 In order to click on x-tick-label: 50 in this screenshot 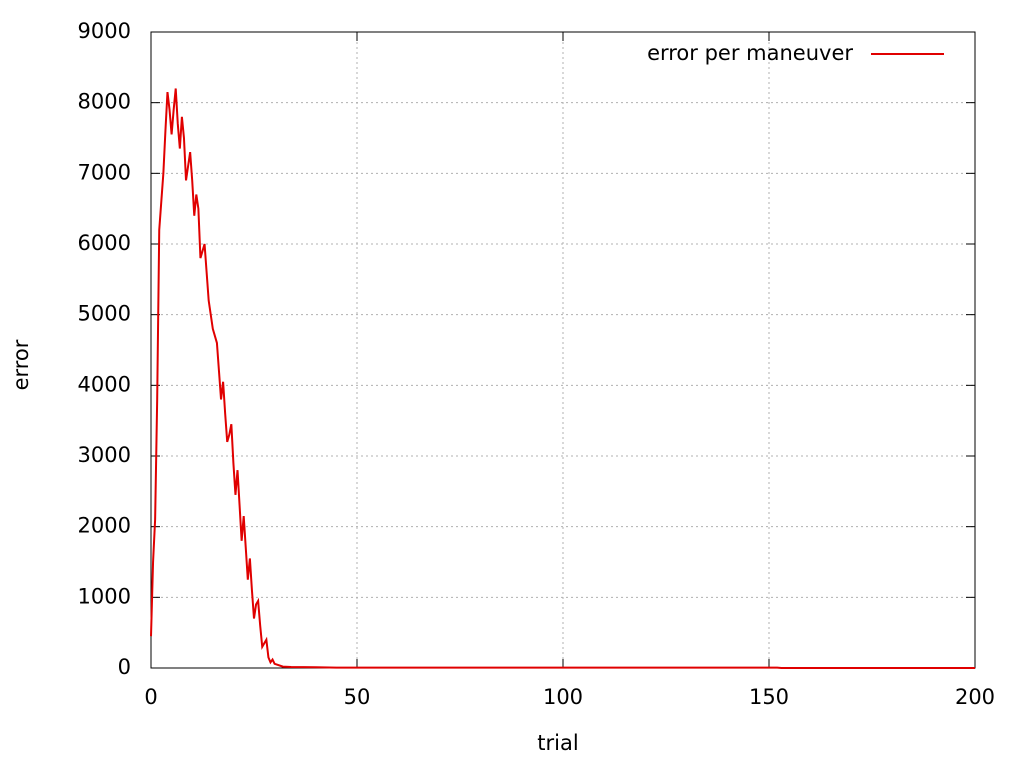, I will do `click(357, 697)`.